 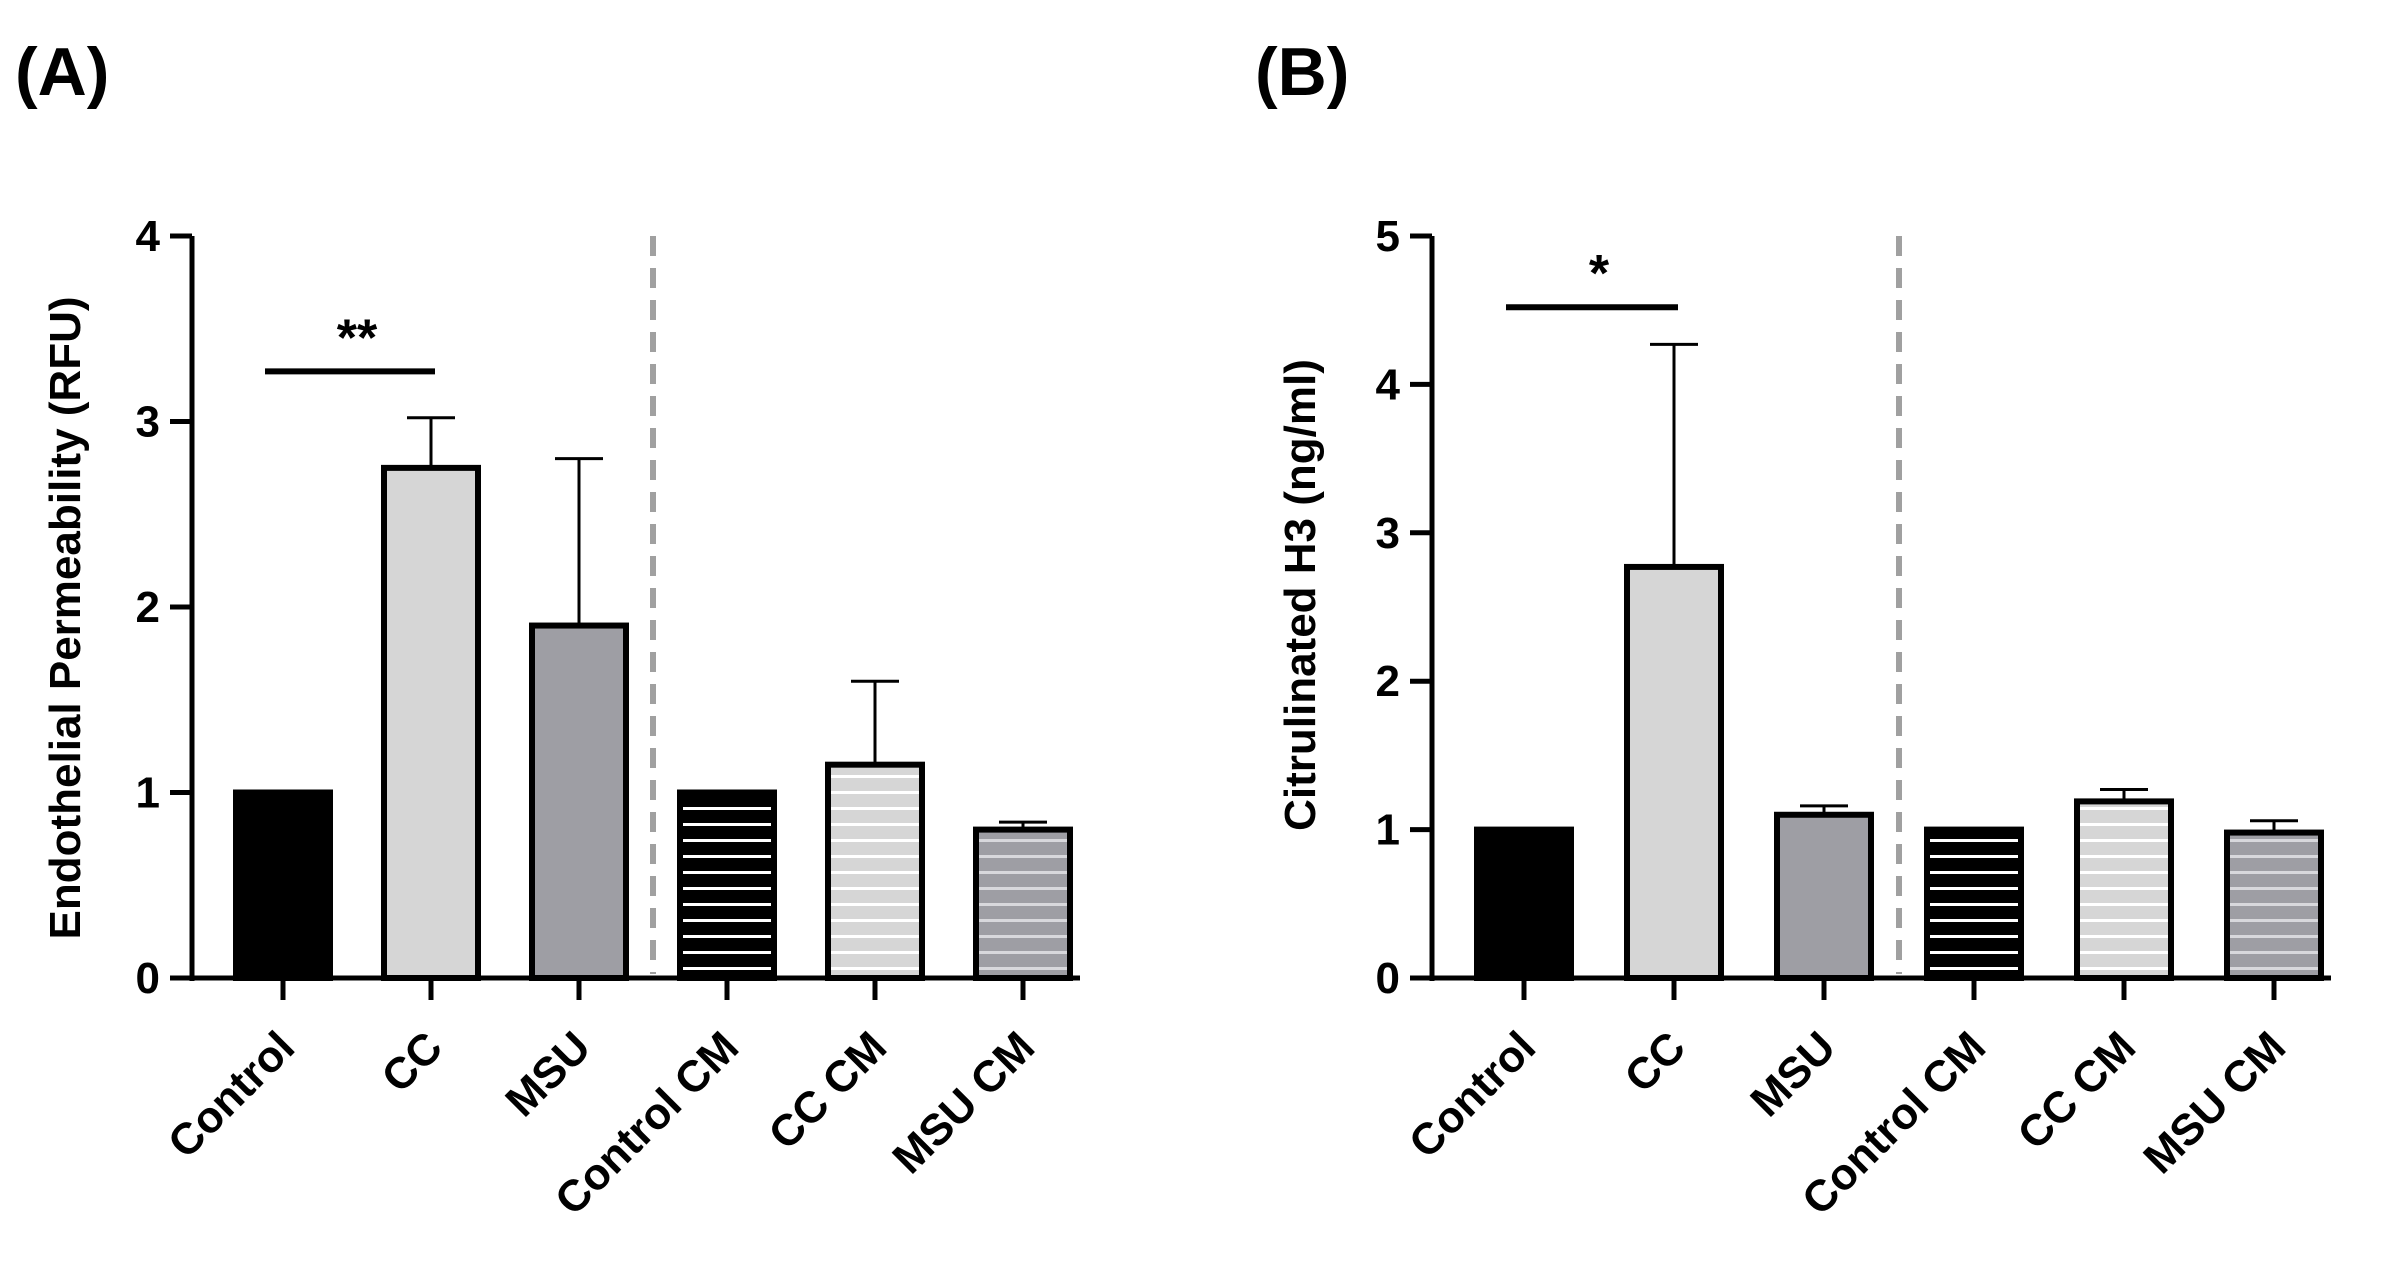 I want to click on panel-b-y-tick-label: 0, so click(x=1388, y=978).